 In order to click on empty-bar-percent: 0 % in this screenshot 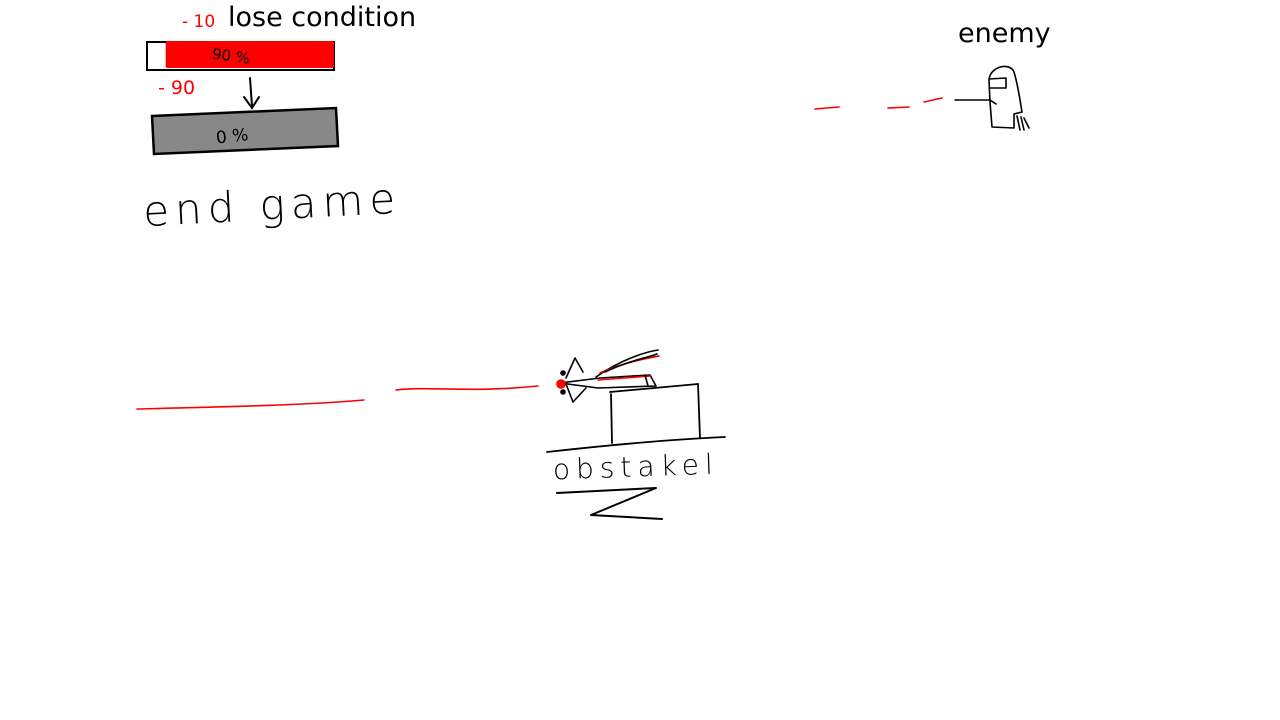, I will do `click(232, 136)`.